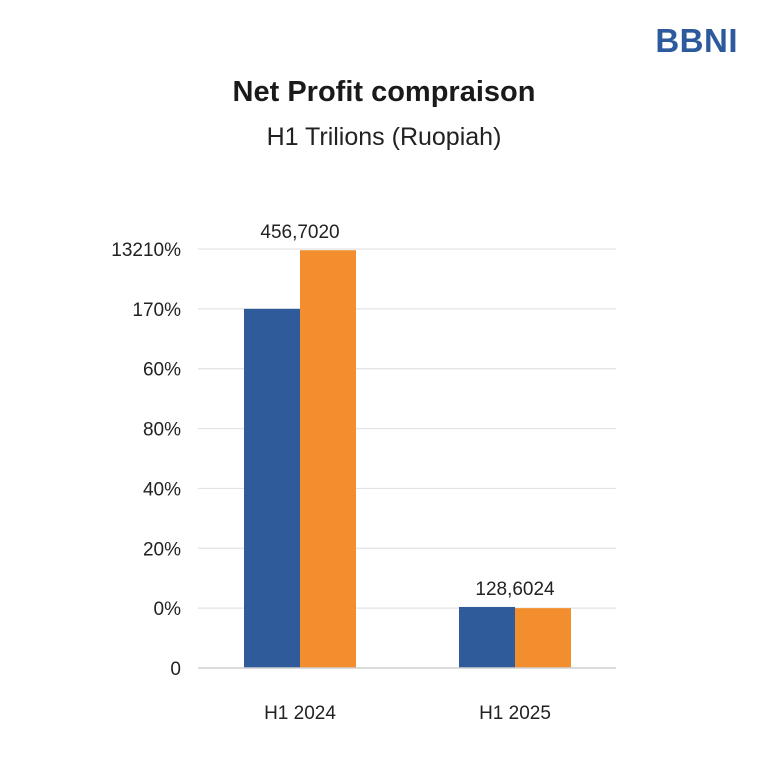  Describe the element at coordinates (175, 669) in the screenshot. I see `y-tick-label: 0` at that location.